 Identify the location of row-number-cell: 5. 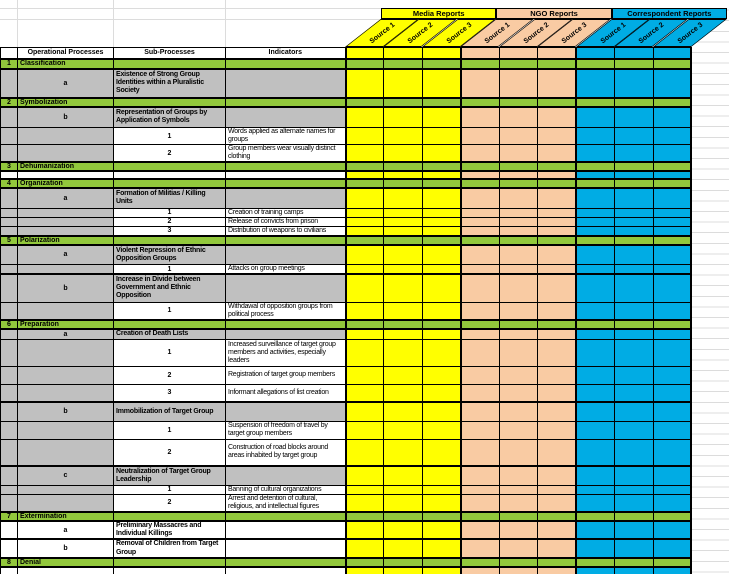
(9, 240).